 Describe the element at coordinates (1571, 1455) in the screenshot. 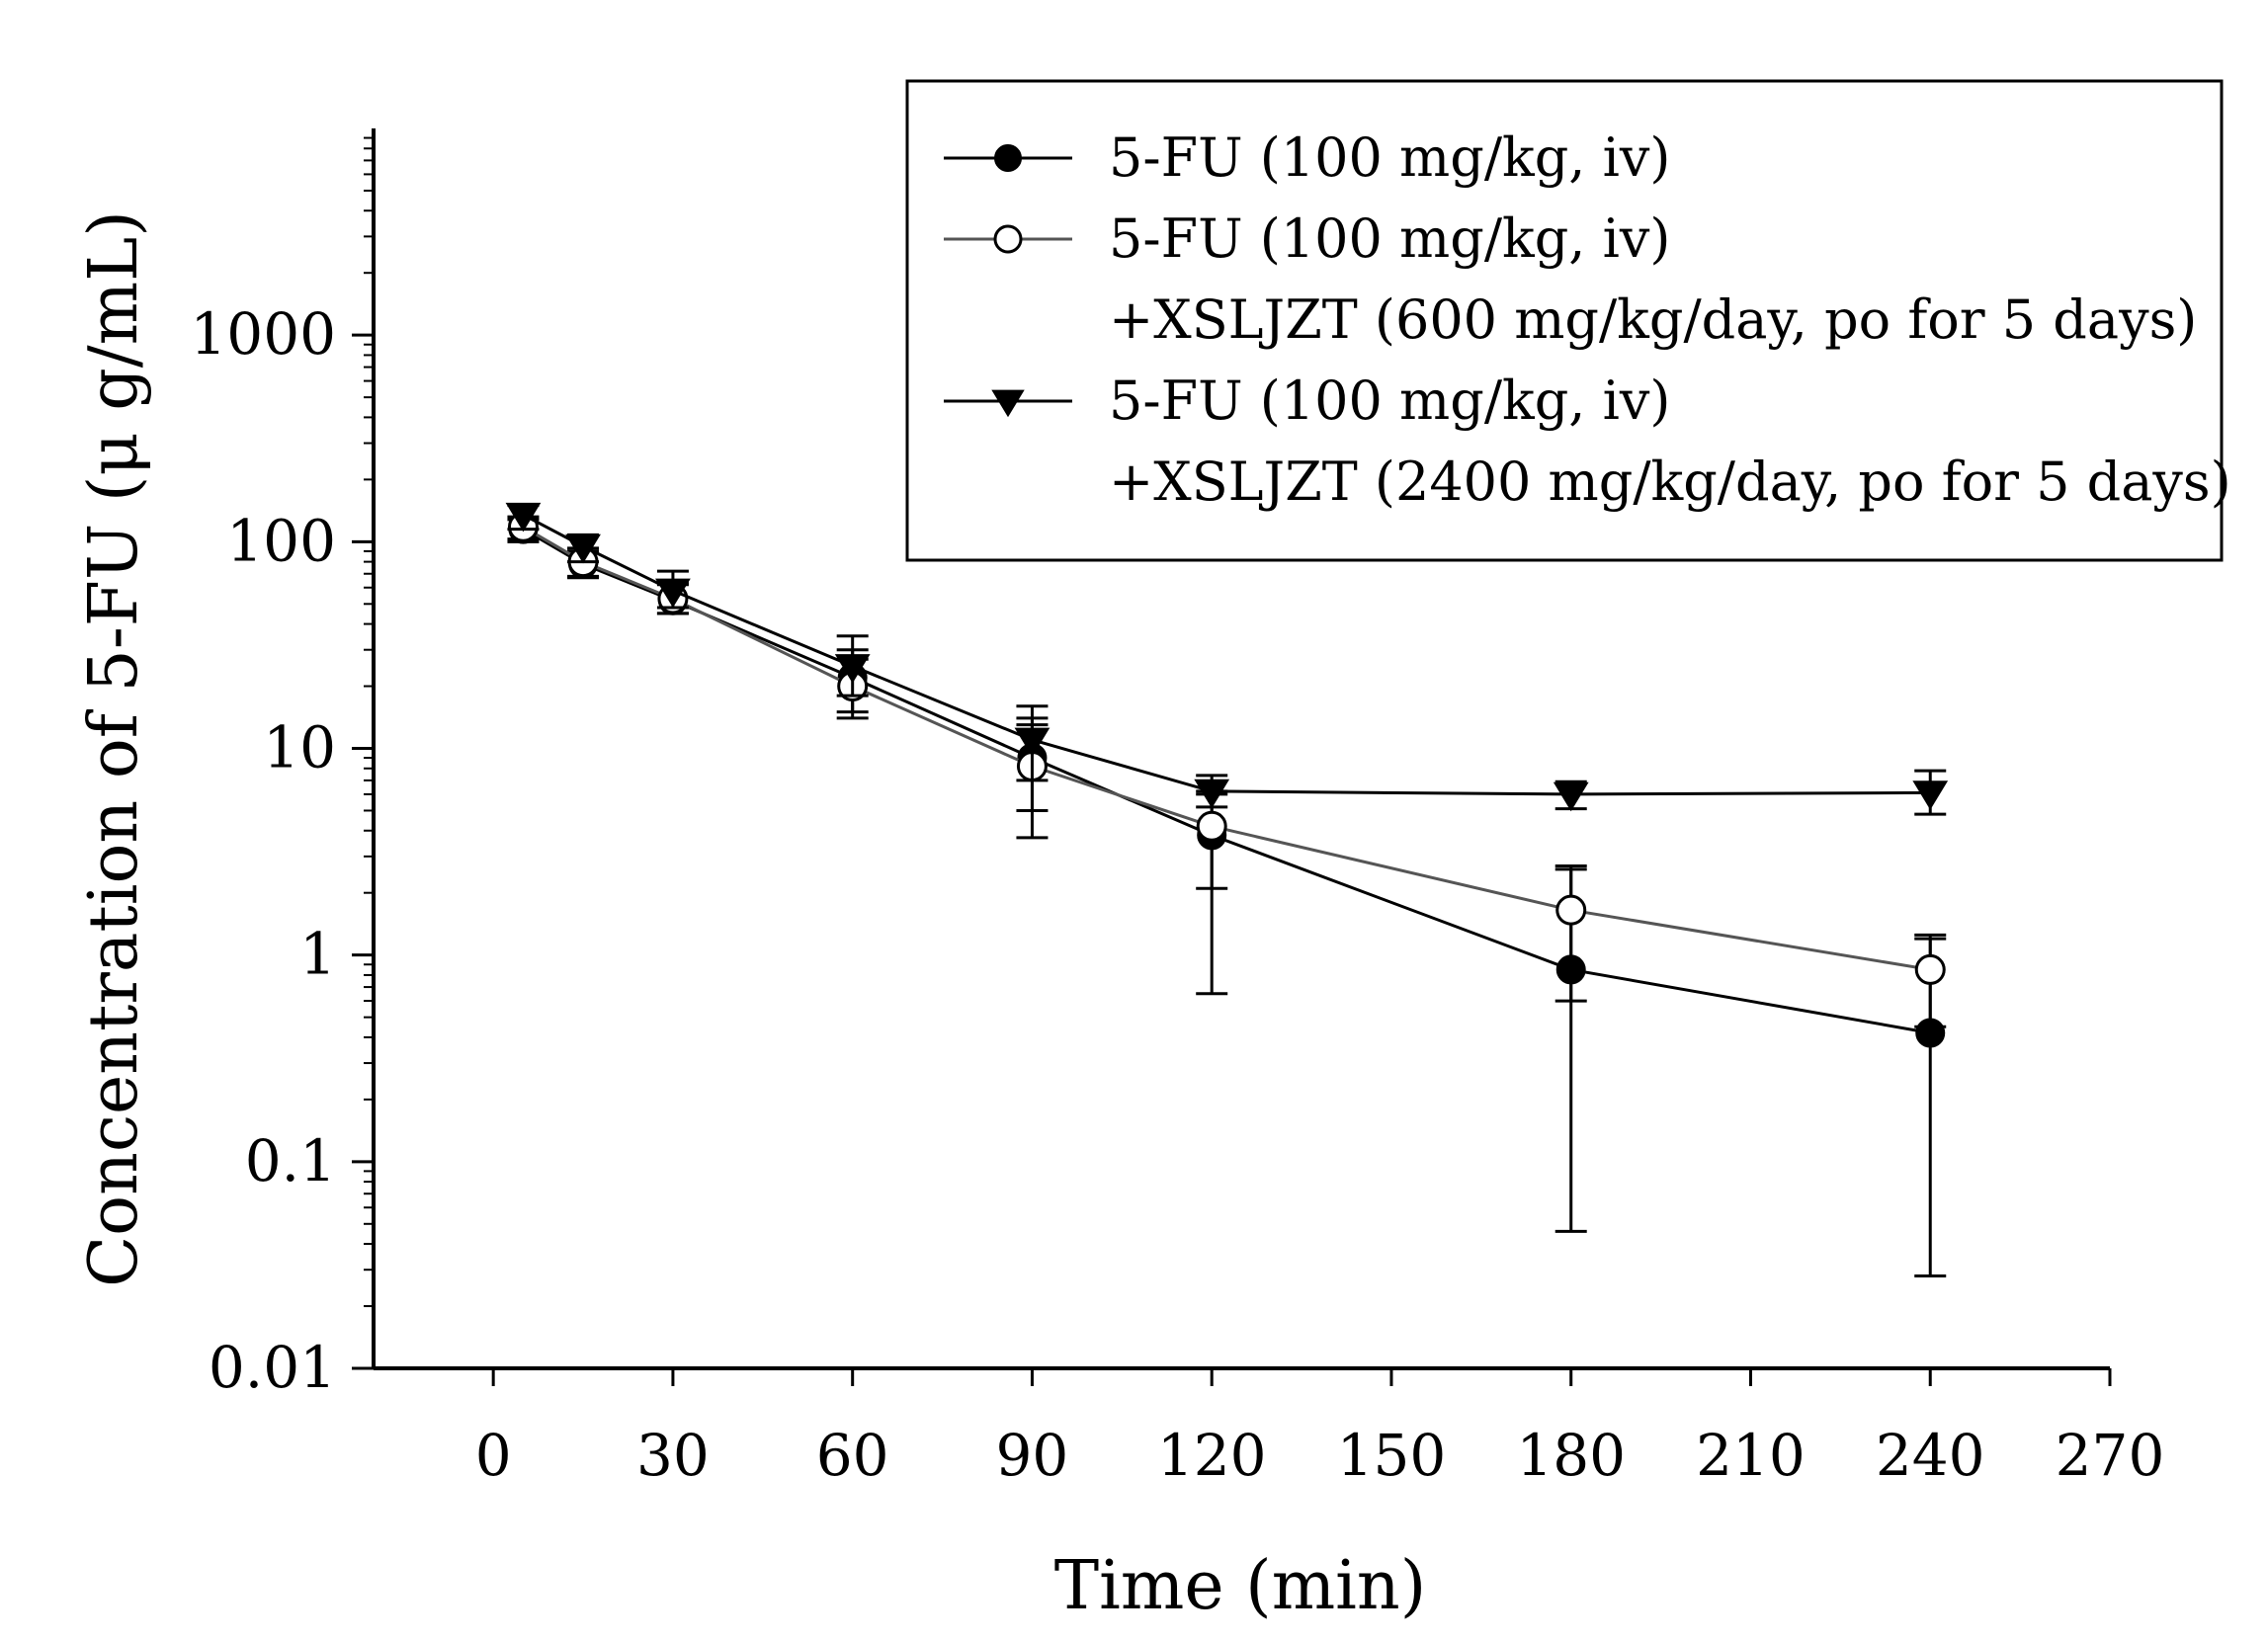

I see `x-tick-label: 180` at that location.